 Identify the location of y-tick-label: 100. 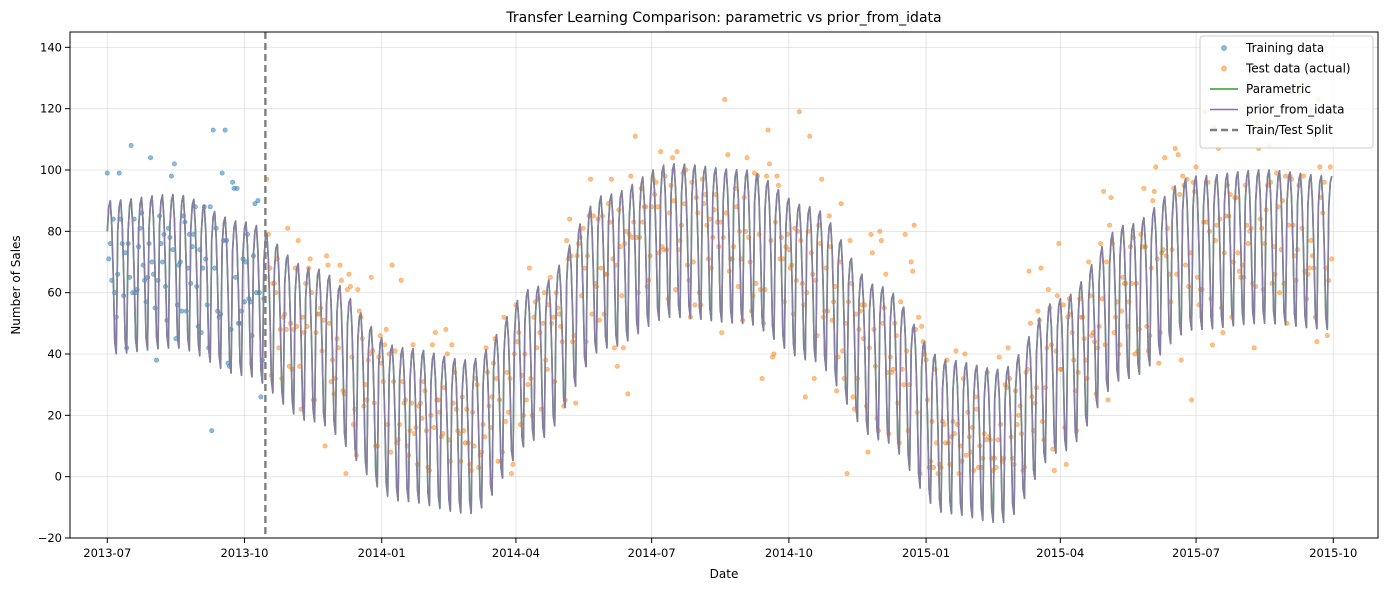
(51, 170).